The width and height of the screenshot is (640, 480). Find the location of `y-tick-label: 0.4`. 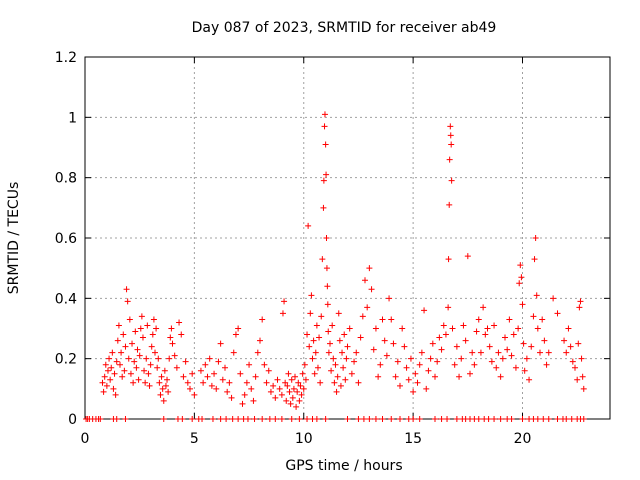

y-tick-label: 0.4 is located at coordinates (66, 299).